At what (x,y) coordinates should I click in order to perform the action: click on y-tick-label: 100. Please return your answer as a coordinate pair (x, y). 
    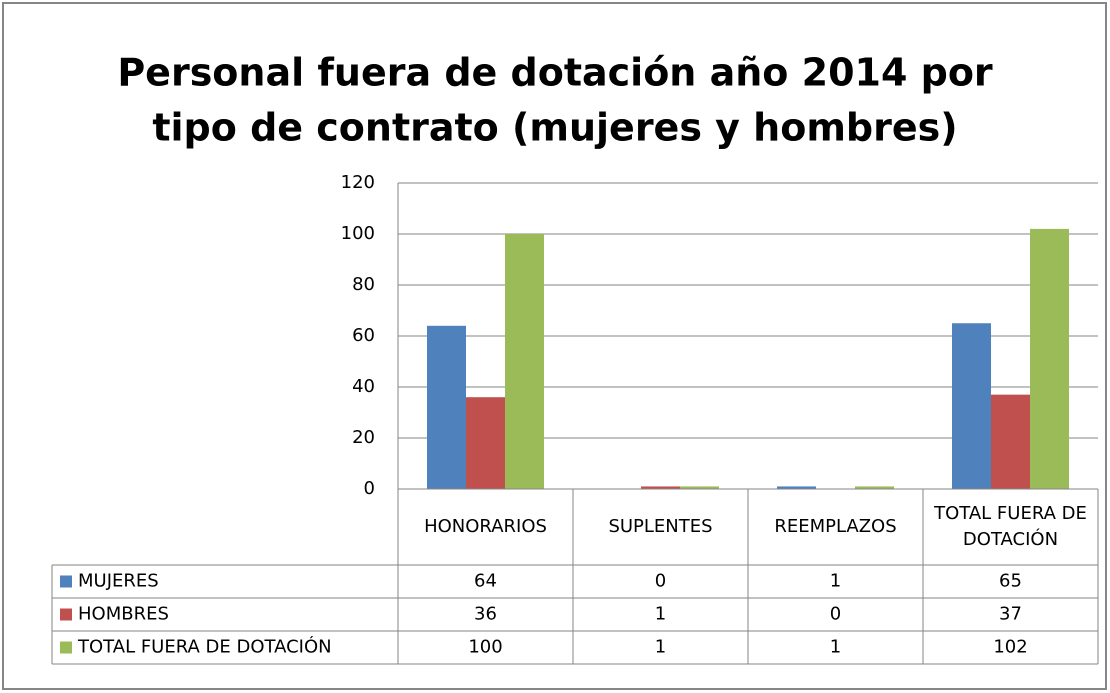
    Looking at the image, I should click on (358, 233).